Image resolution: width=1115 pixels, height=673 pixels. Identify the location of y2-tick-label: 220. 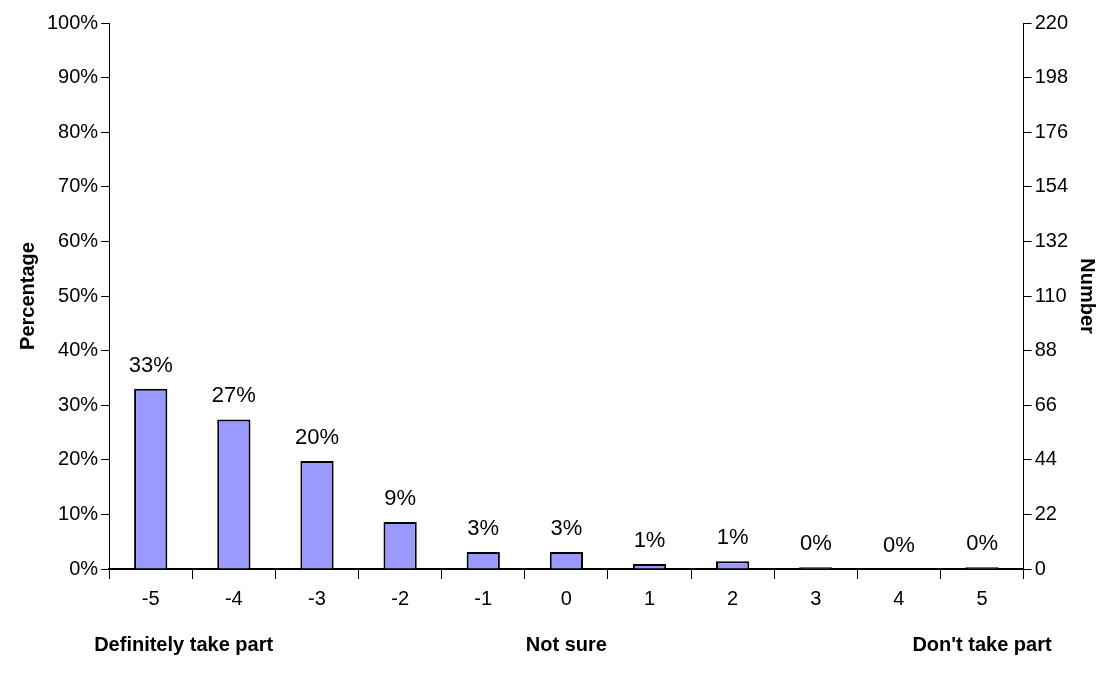
(1051, 21).